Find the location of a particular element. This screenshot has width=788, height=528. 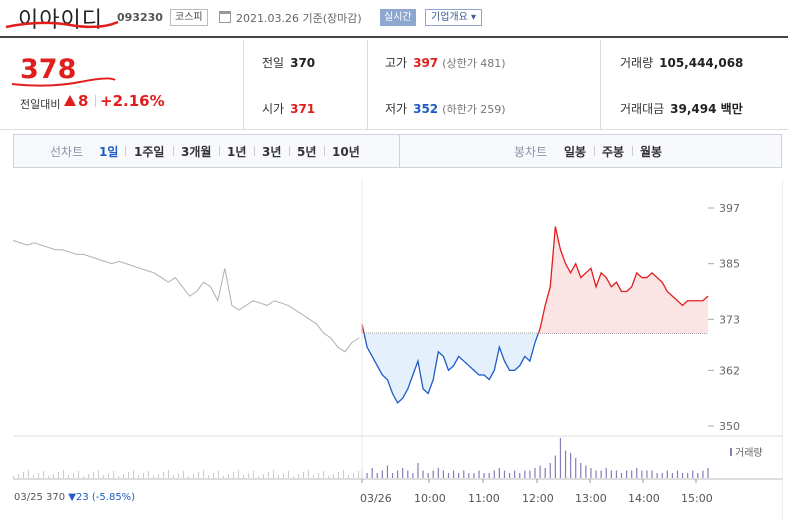

tab-3month: 3개월 is located at coordinates (196, 152).